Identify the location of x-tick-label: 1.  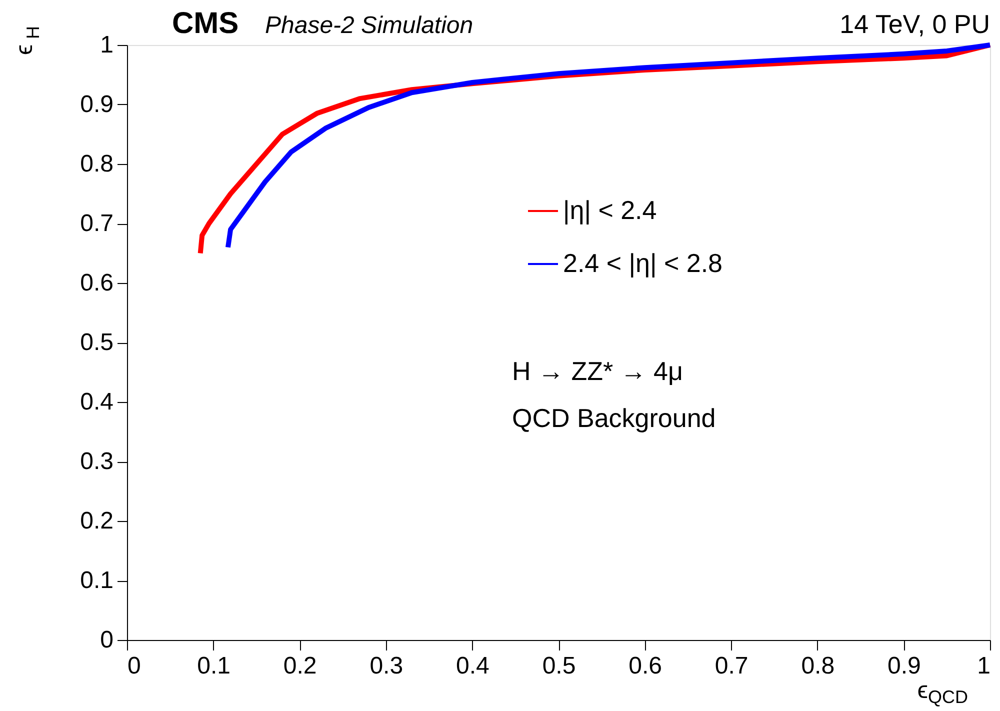
(983, 666).